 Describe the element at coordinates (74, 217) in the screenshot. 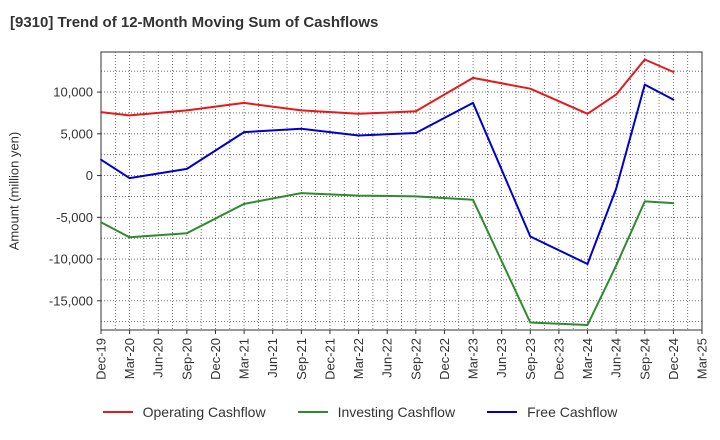

I see `y-tick-label: -5,000` at that location.